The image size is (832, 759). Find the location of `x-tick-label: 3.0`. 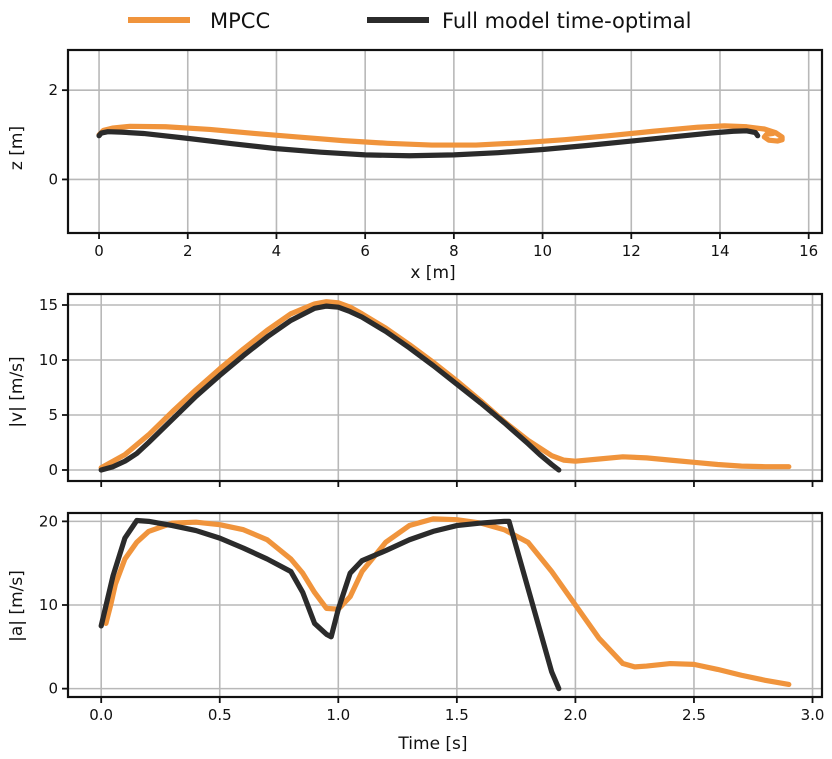

x-tick-label: 3.0 is located at coordinates (813, 715).